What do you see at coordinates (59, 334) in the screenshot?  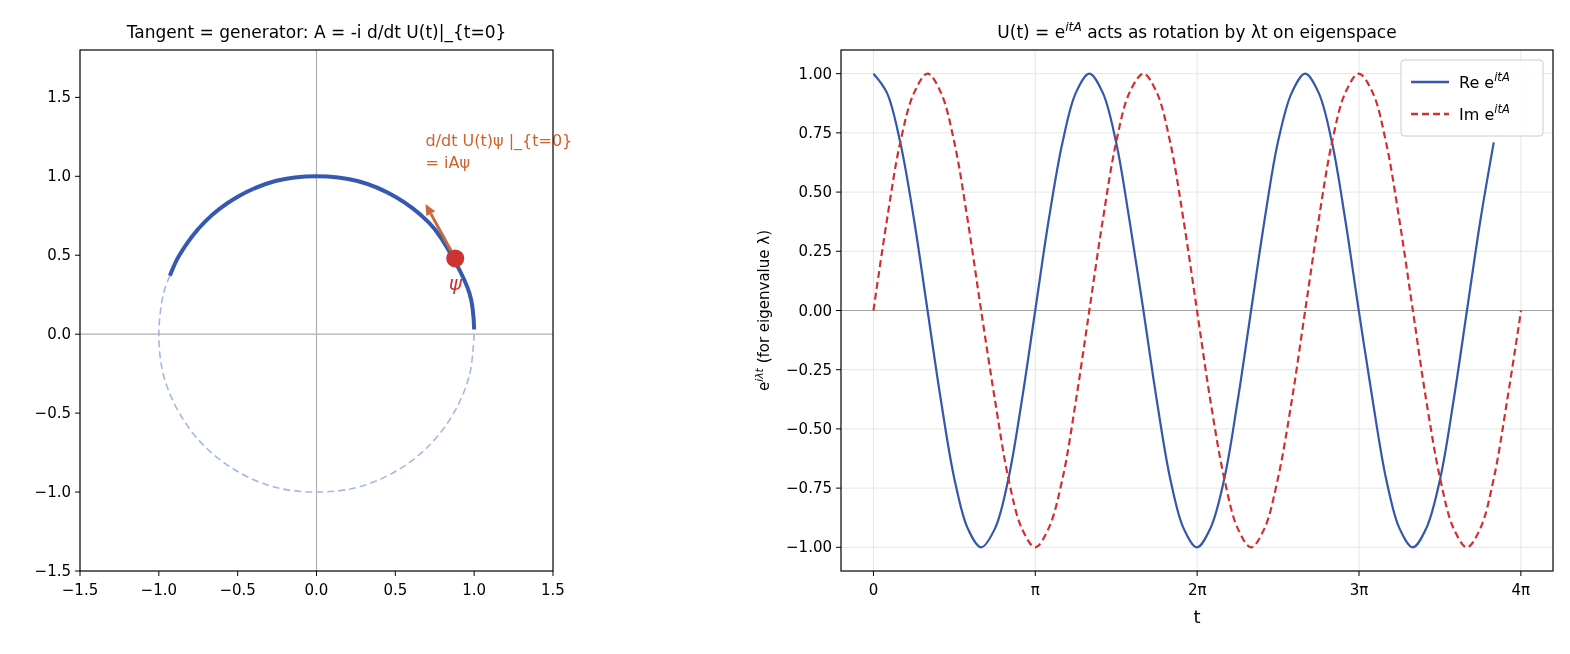 I see `y-tick-label: 0.0` at bounding box center [59, 334].